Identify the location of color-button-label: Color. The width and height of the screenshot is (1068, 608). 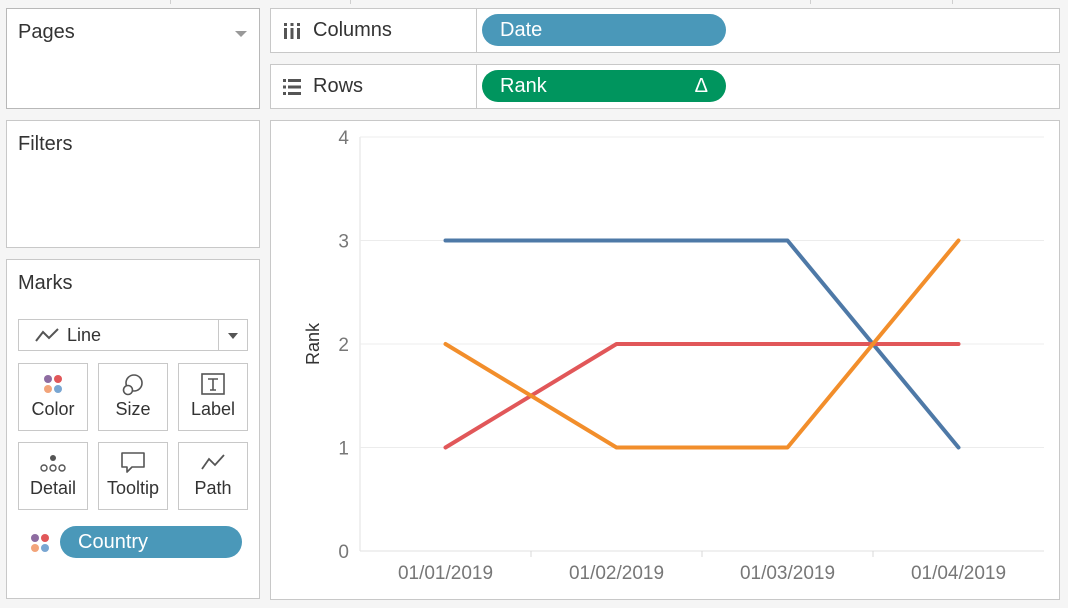
(53, 409).